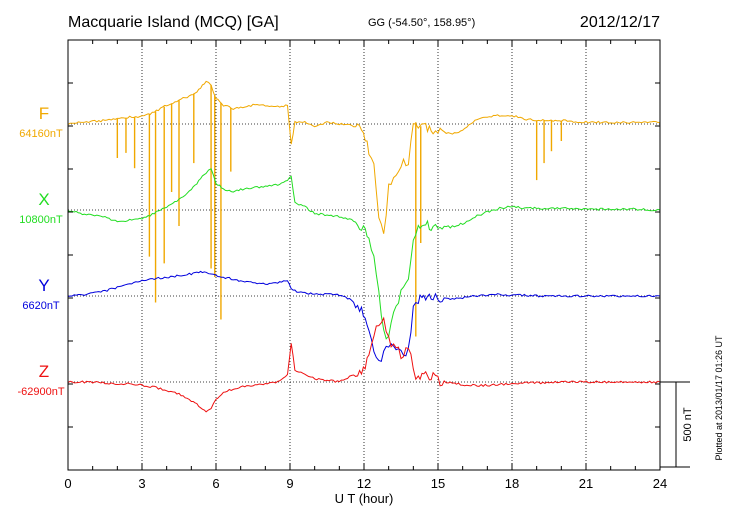 This screenshot has height=520, width=730. Describe the element at coordinates (40, 392) in the screenshot. I see `series-baseline-value-z: -62900nT` at that location.